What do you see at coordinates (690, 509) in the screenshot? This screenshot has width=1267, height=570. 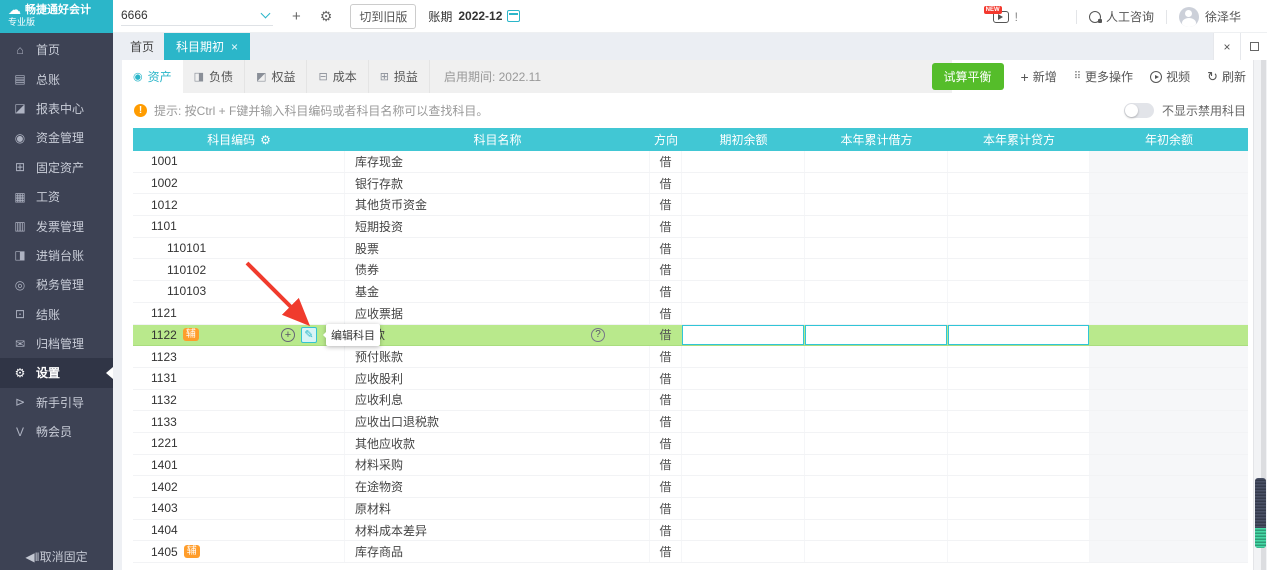 I see `table-row: 1403 原材料借` at bounding box center [690, 509].